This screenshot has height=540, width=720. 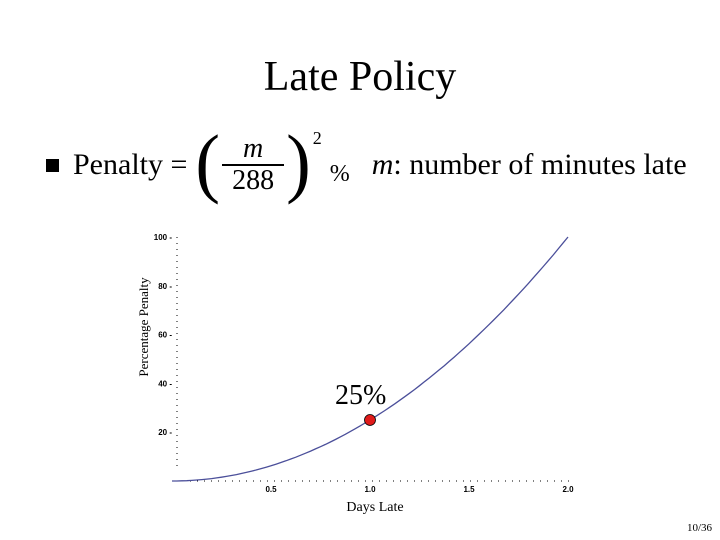 I want to click on formula-exponent: 2, so click(x=317, y=138).